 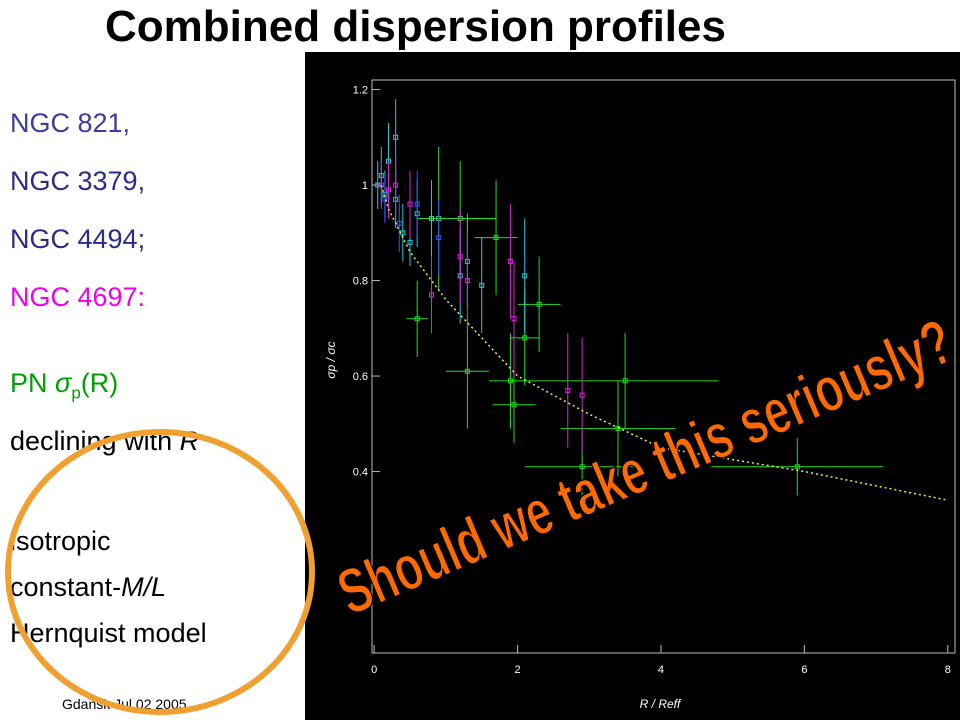 I want to click on x-tick-label: 0, so click(x=374, y=670).